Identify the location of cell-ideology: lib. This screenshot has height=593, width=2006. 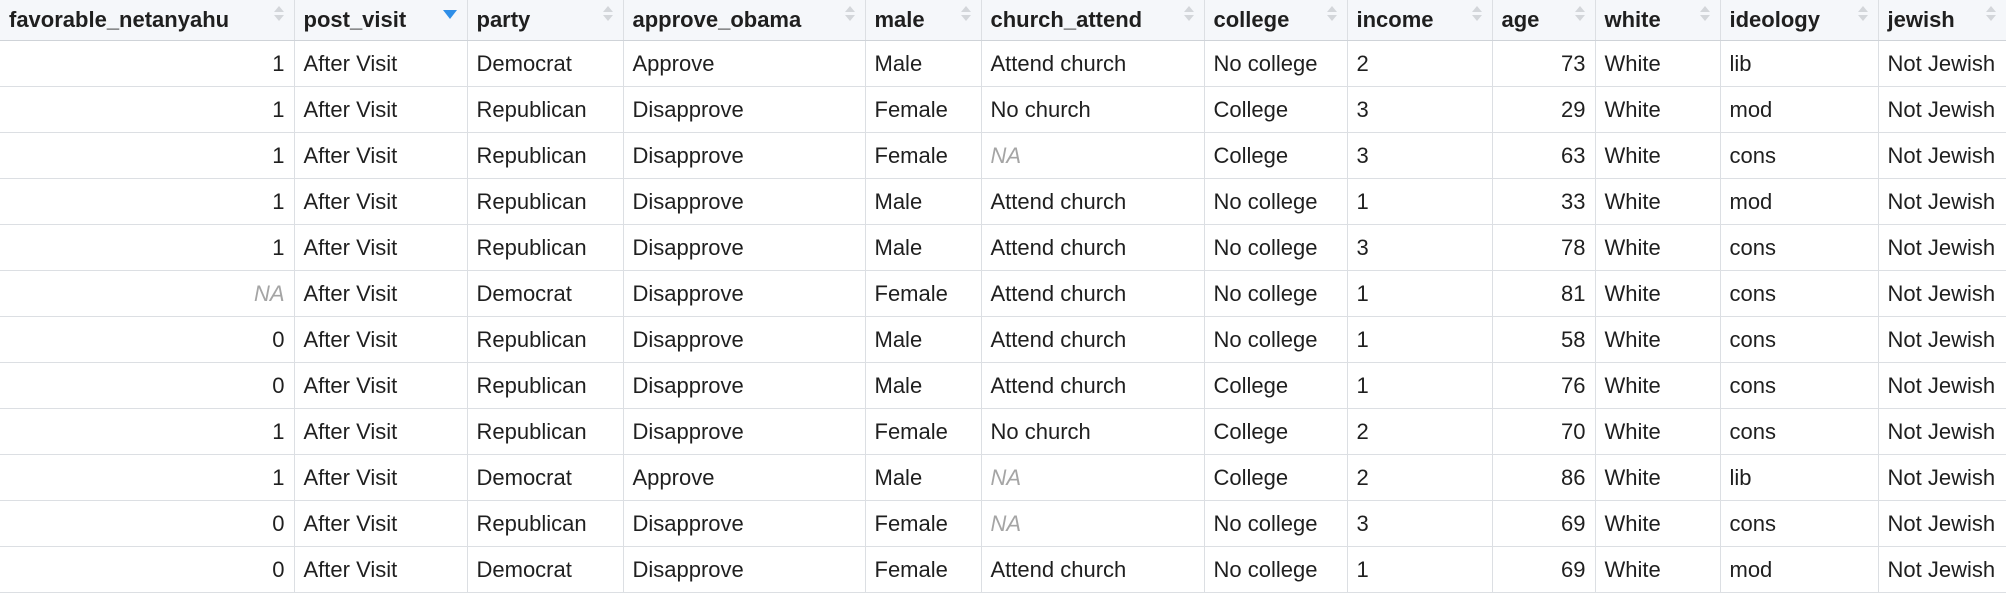
(1799, 477).